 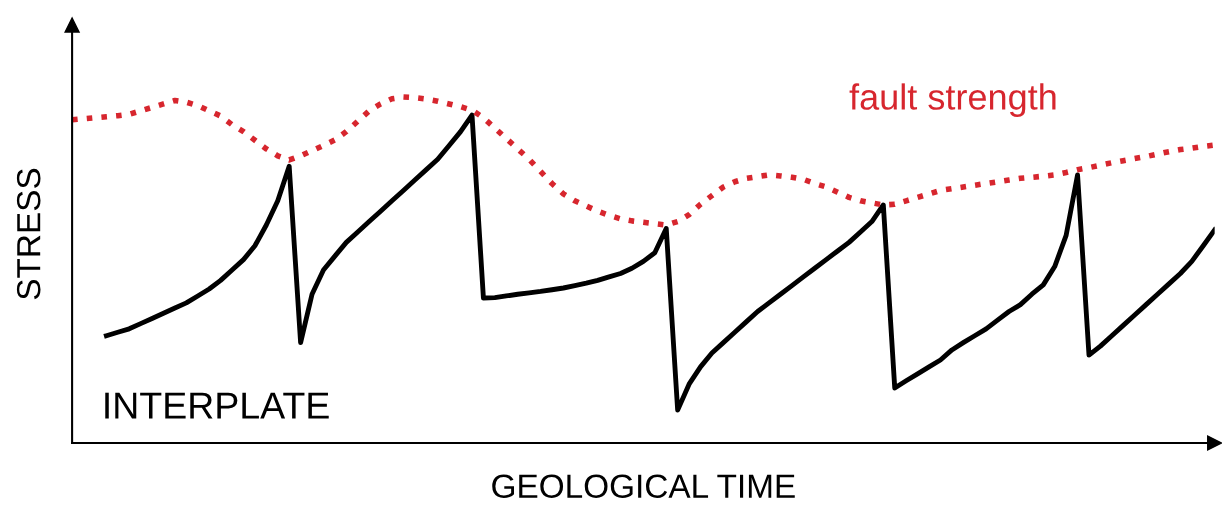 What do you see at coordinates (952, 100) in the screenshot?
I see `series-label: fault strength` at bounding box center [952, 100].